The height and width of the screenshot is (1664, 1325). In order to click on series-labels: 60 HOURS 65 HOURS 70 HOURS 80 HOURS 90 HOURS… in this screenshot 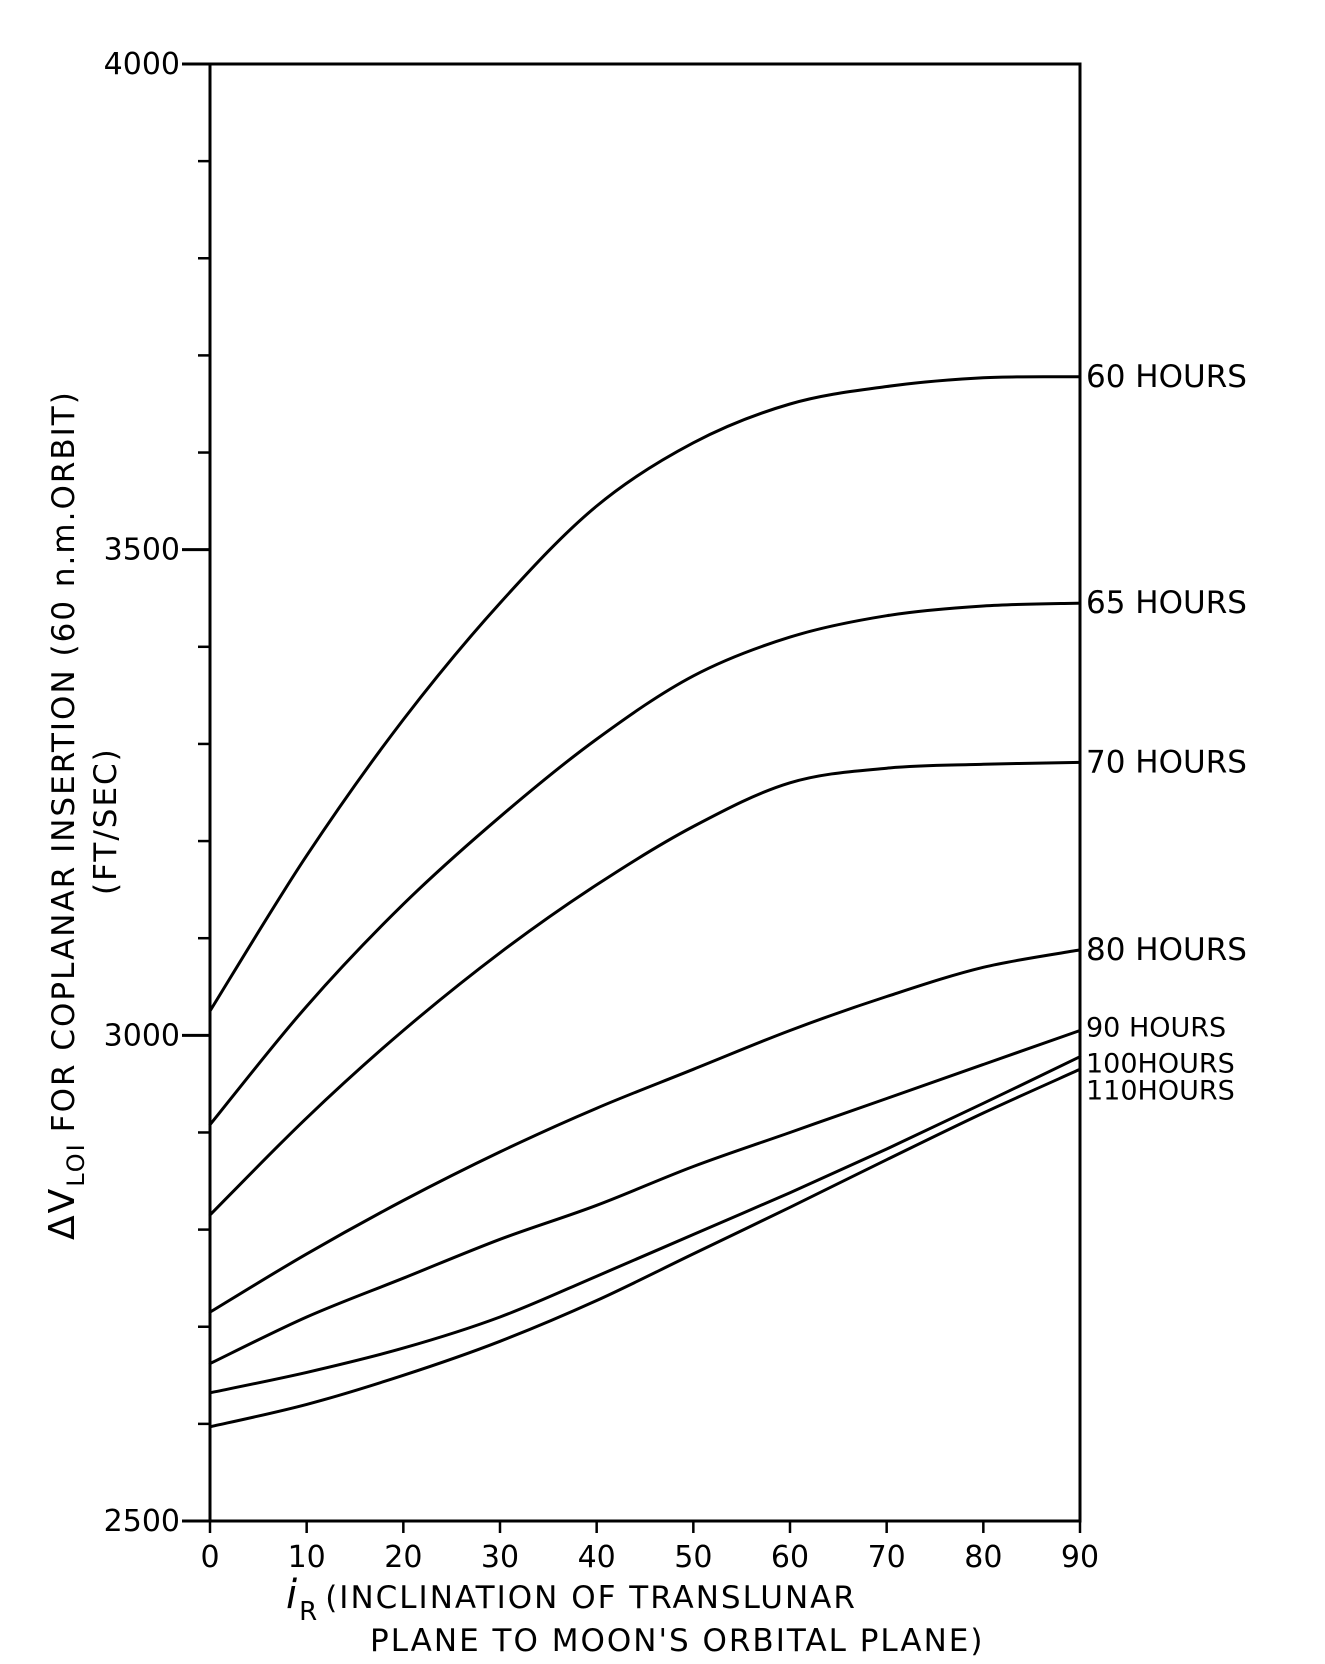, I will do `click(1166, 733)`.